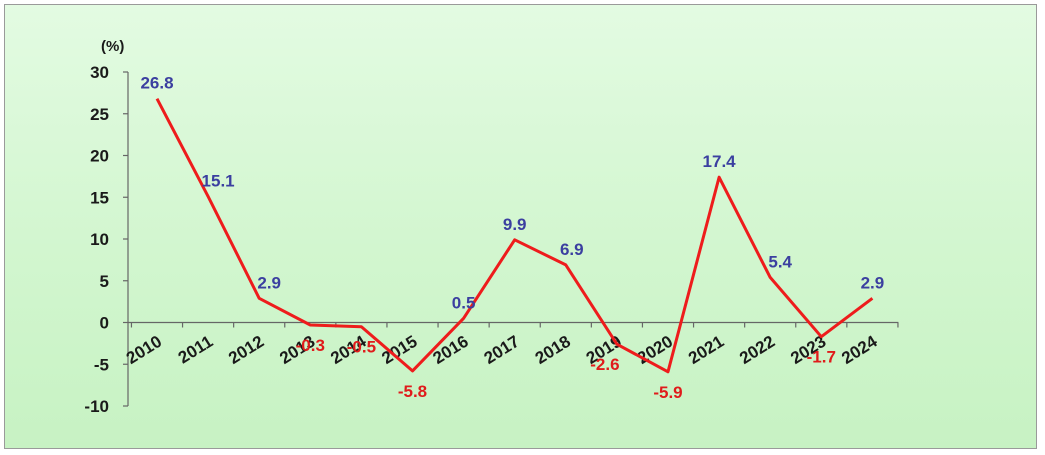 The image size is (1045, 455). I want to click on data-label: 26.8, so click(156, 83).